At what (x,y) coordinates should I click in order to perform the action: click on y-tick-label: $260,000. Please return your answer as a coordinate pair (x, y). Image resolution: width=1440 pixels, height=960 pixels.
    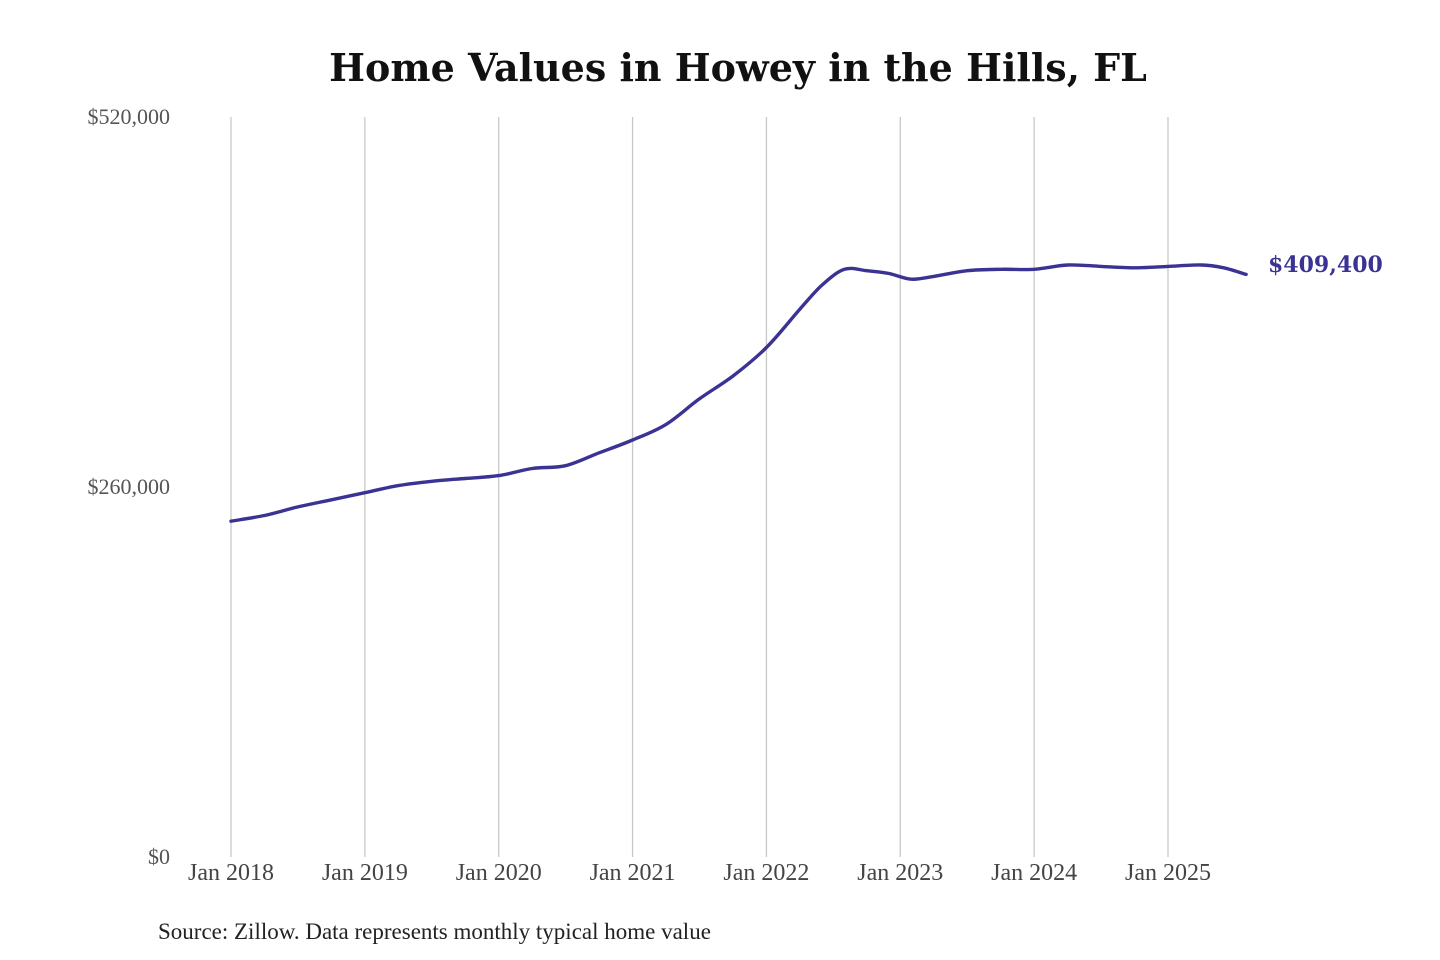
    Looking at the image, I should click on (129, 486).